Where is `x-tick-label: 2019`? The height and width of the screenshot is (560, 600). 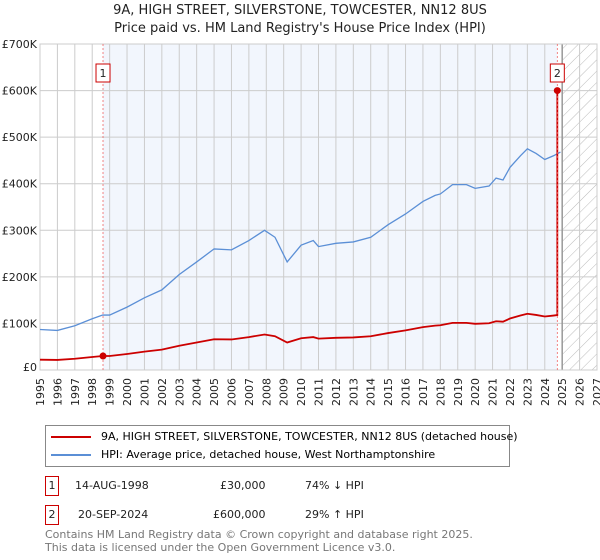
x-tick-label: 2019 is located at coordinates (458, 392).